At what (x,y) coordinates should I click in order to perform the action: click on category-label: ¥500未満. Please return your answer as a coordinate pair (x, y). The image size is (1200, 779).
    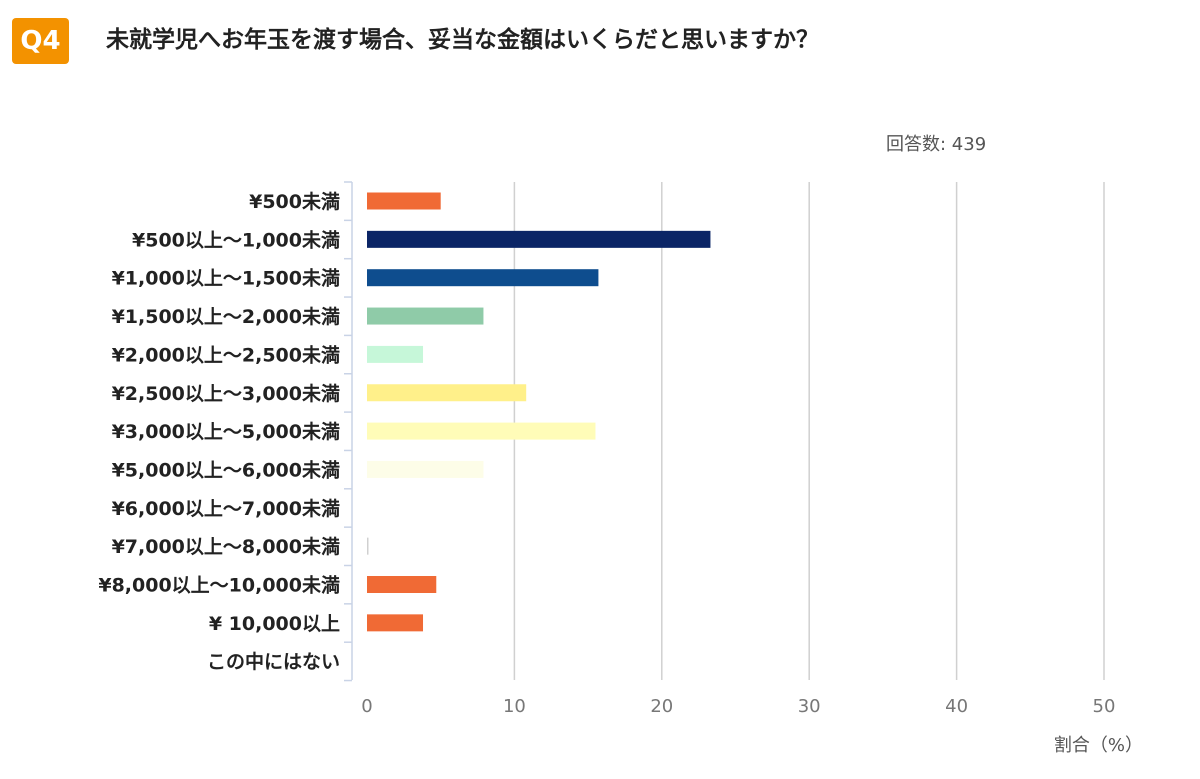
    Looking at the image, I should click on (294, 201).